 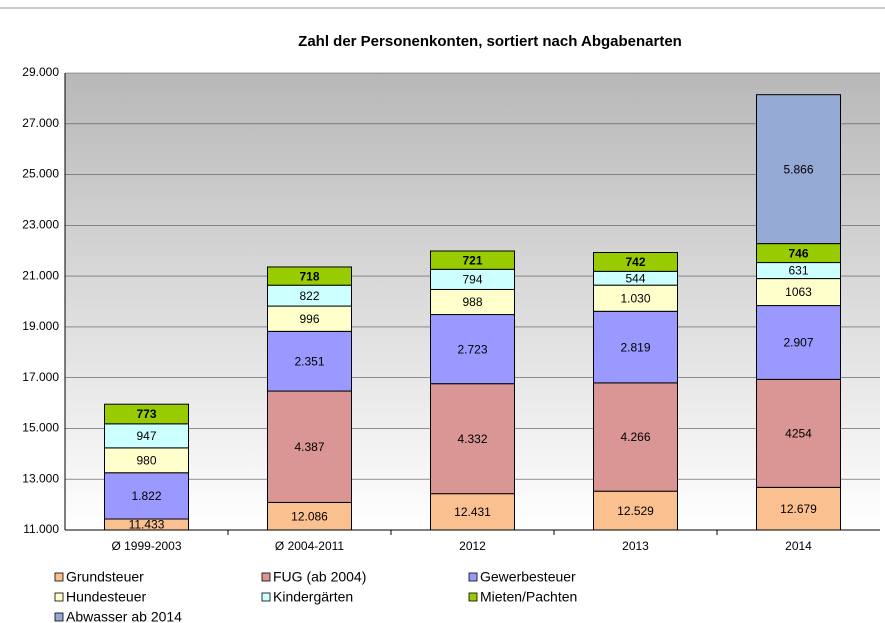 I want to click on data-label: 773, so click(x=146, y=414).